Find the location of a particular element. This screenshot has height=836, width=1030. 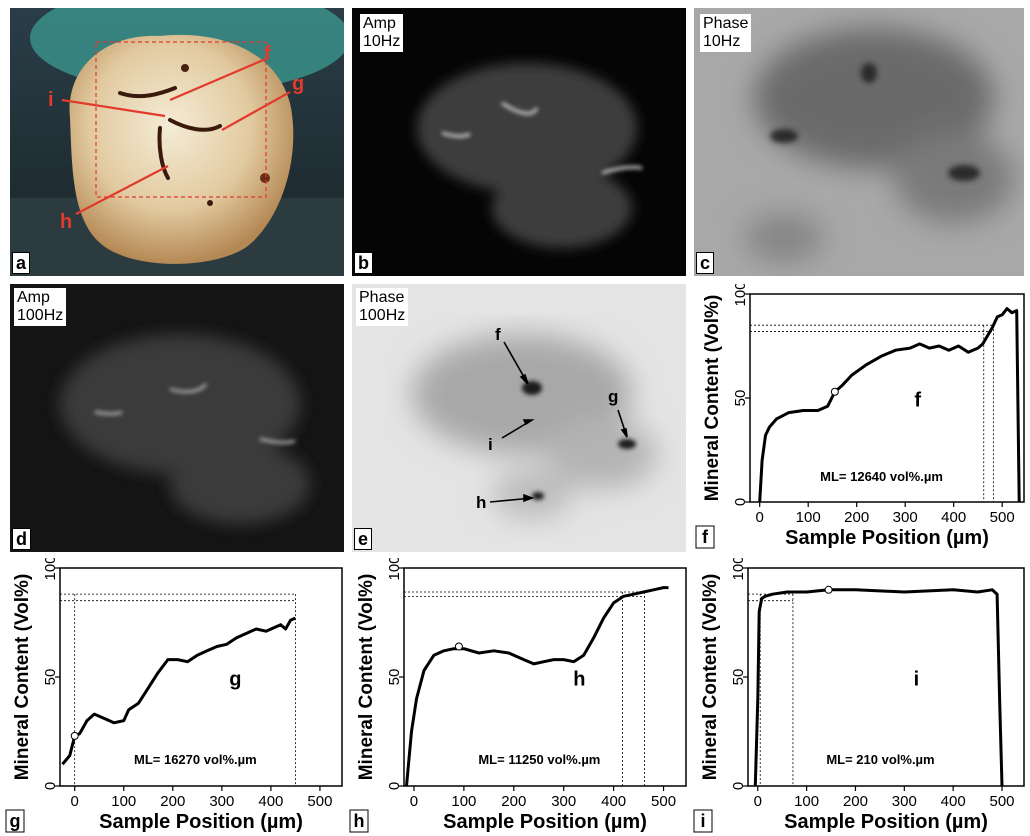

panel-letter-a: a is located at coordinates (21, 263).